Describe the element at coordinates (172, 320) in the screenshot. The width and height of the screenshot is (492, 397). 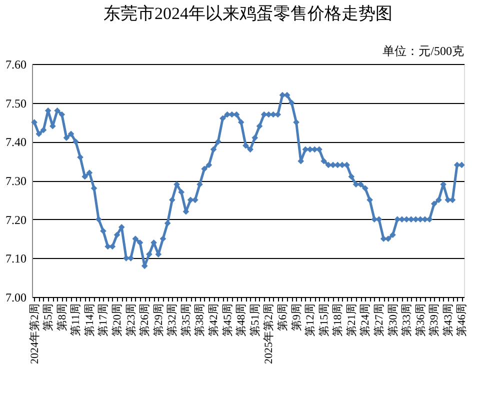
I see `x-tick-label: 第32周` at that location.